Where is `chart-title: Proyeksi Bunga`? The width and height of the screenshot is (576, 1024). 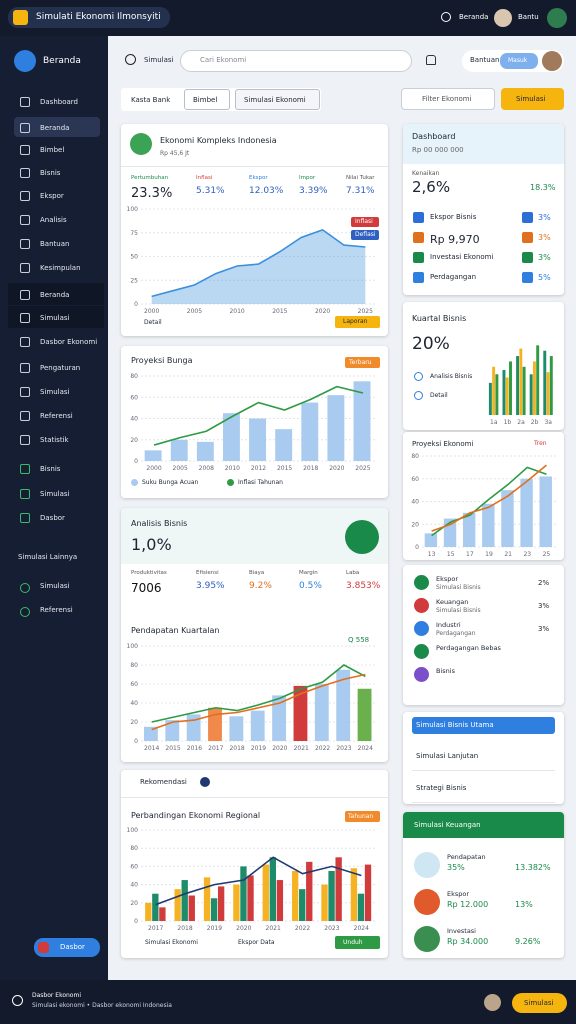
chart-title: Proyeksi Bunga is located at coordinates (162, 360).